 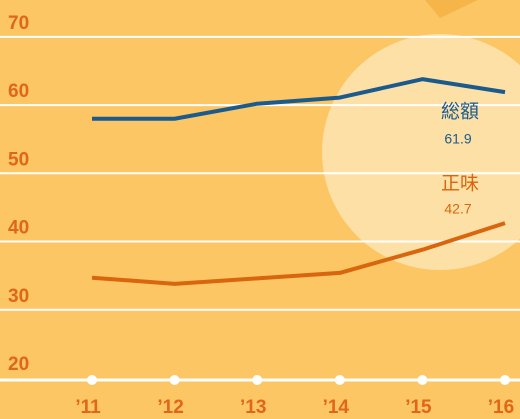 I want to click on y-tick-label: 30, so click(x=18, y=296).